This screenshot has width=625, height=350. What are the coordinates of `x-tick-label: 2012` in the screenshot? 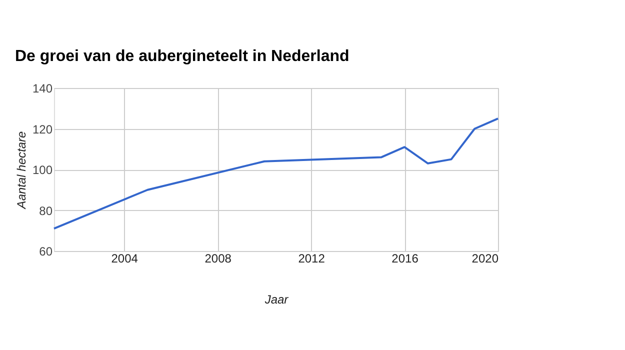 It's located at (312, 259).